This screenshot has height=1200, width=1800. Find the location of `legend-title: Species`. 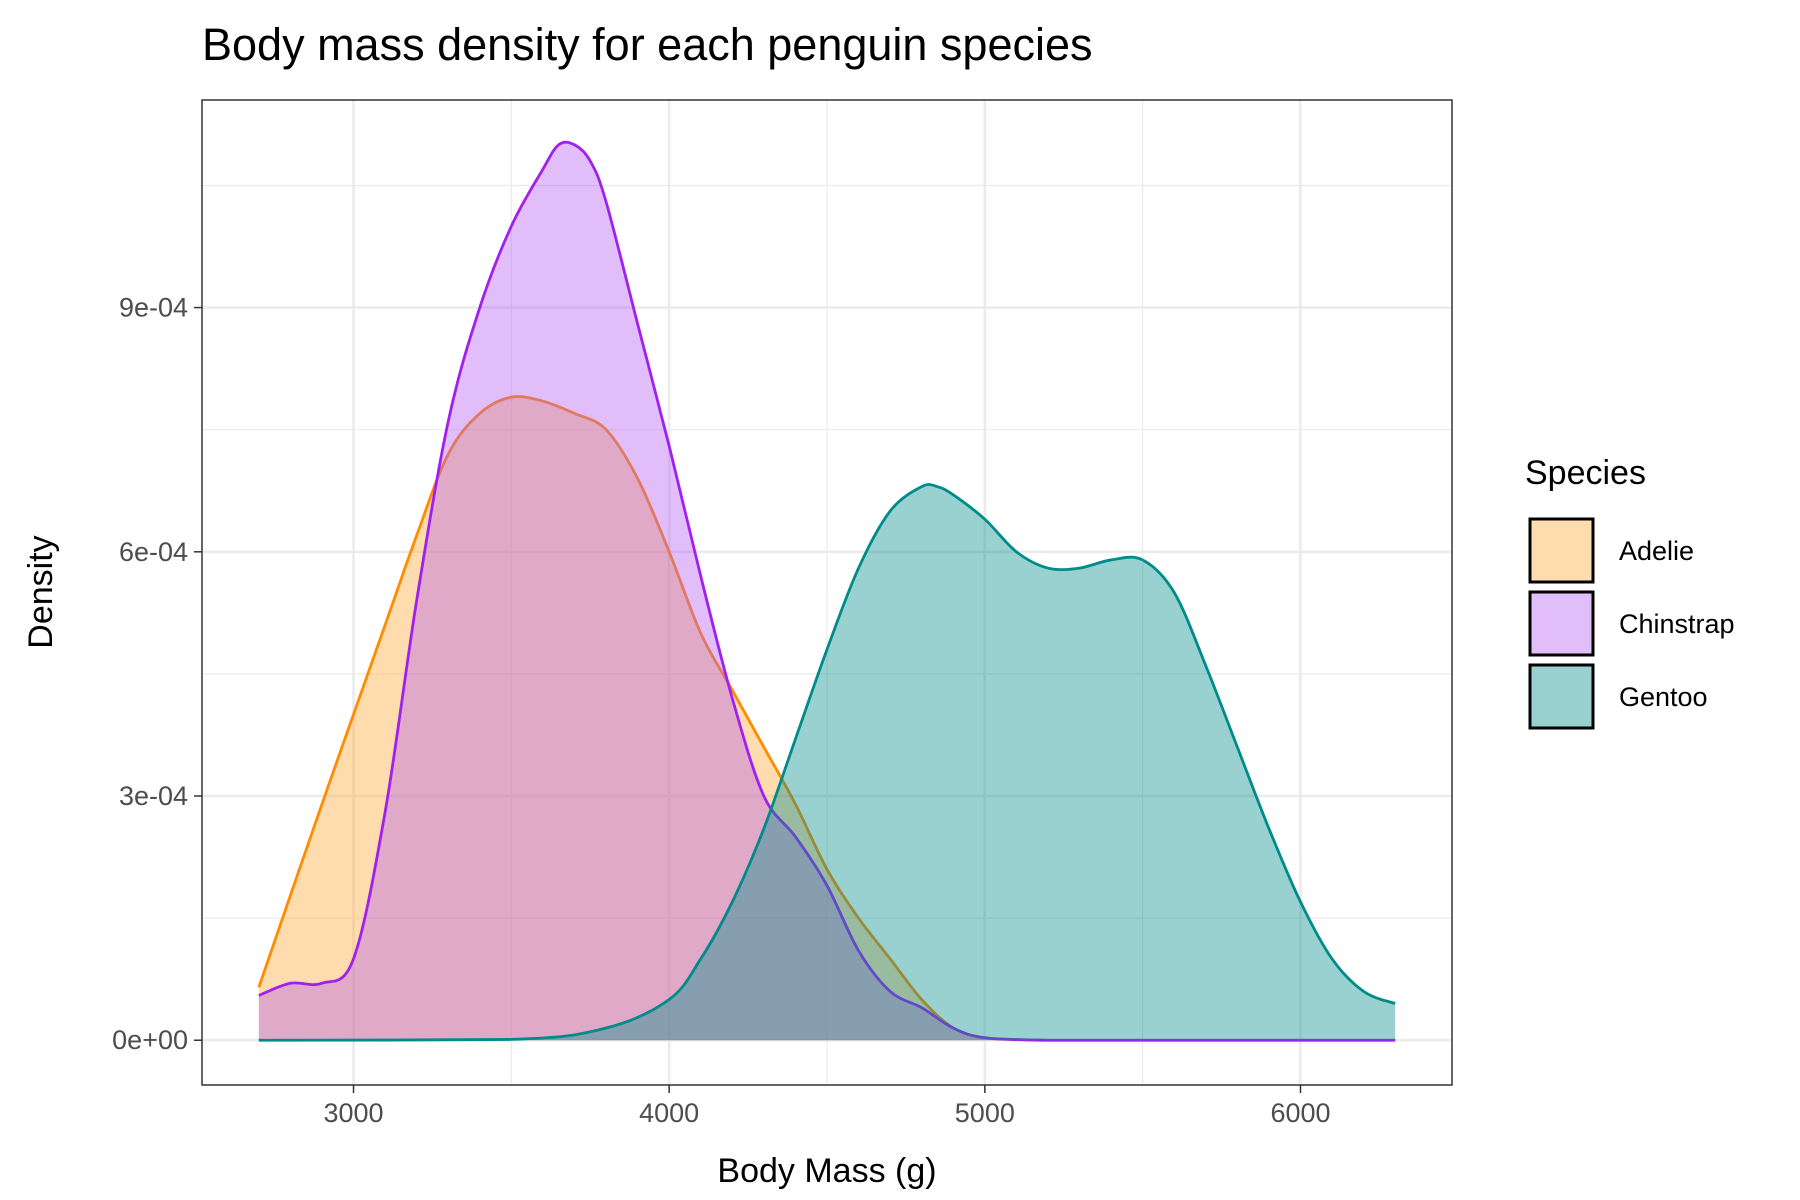

legend-title: Species is located at coordinates (1585, 473).